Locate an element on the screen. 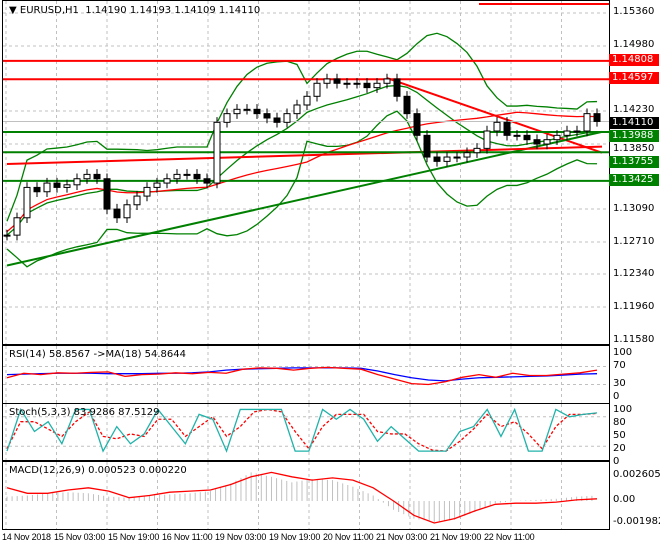 This screenshot has height=550, width=660. price-tick: 1.13850 is located at coordinates (634, 149).